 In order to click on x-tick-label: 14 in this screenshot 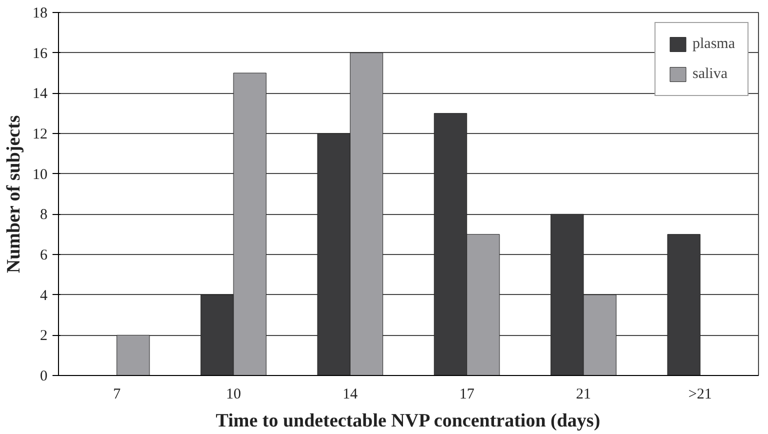, I will do `click(350, 394)`.